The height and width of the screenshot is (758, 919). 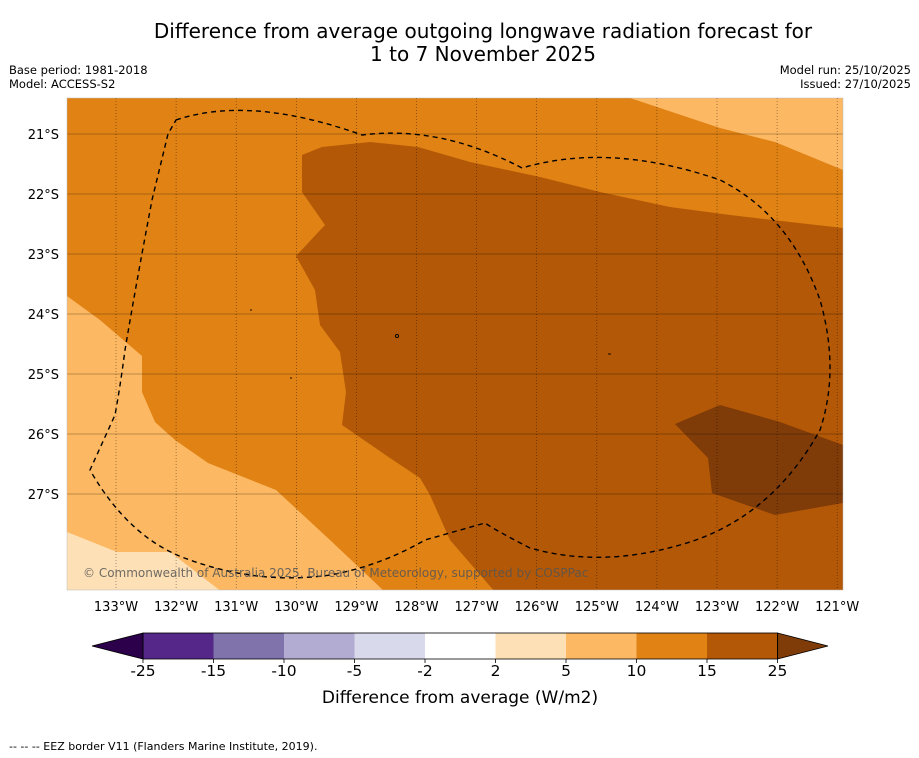 I want to click on longitude-label: 123°W, so click(x=717, y=607).